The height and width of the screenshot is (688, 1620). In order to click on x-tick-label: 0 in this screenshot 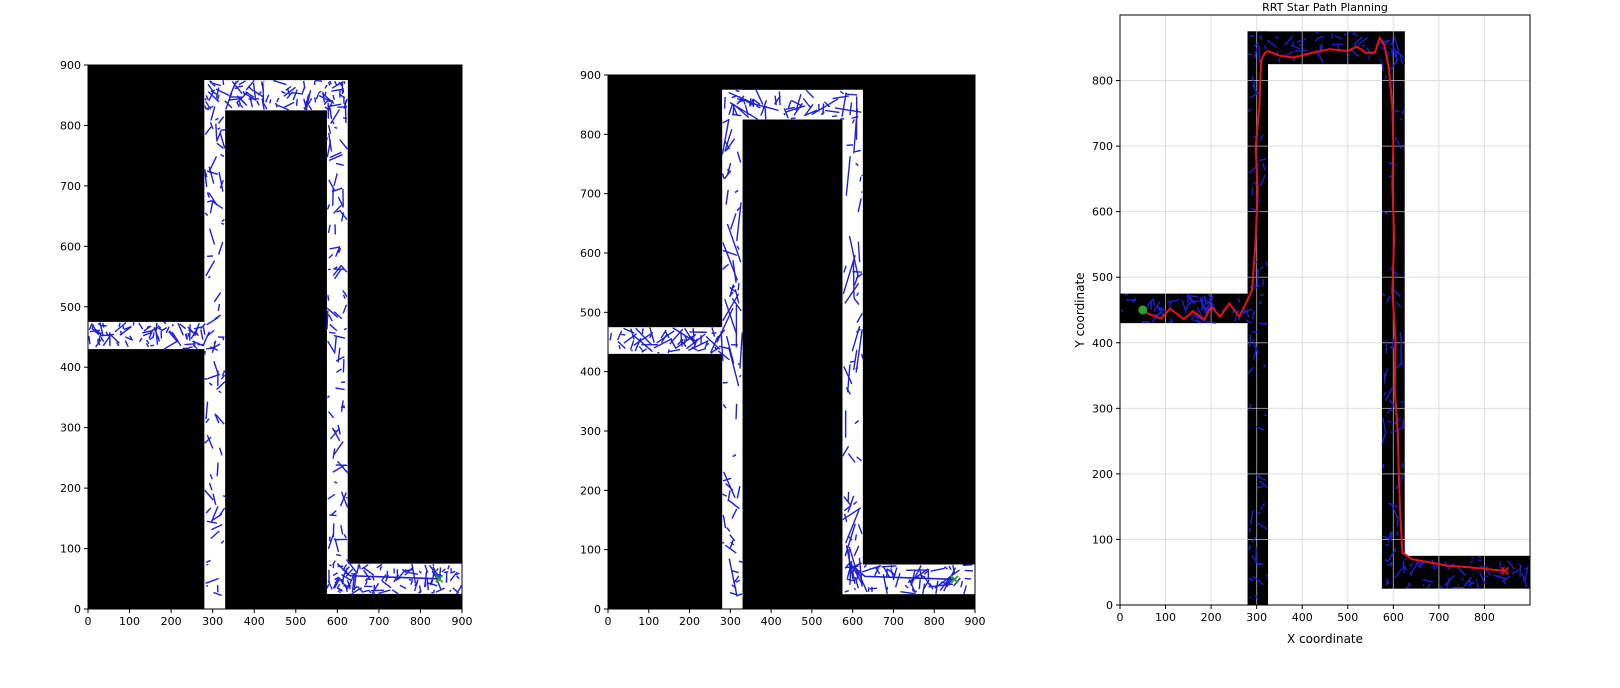, I will do `click(1120, 617)`.